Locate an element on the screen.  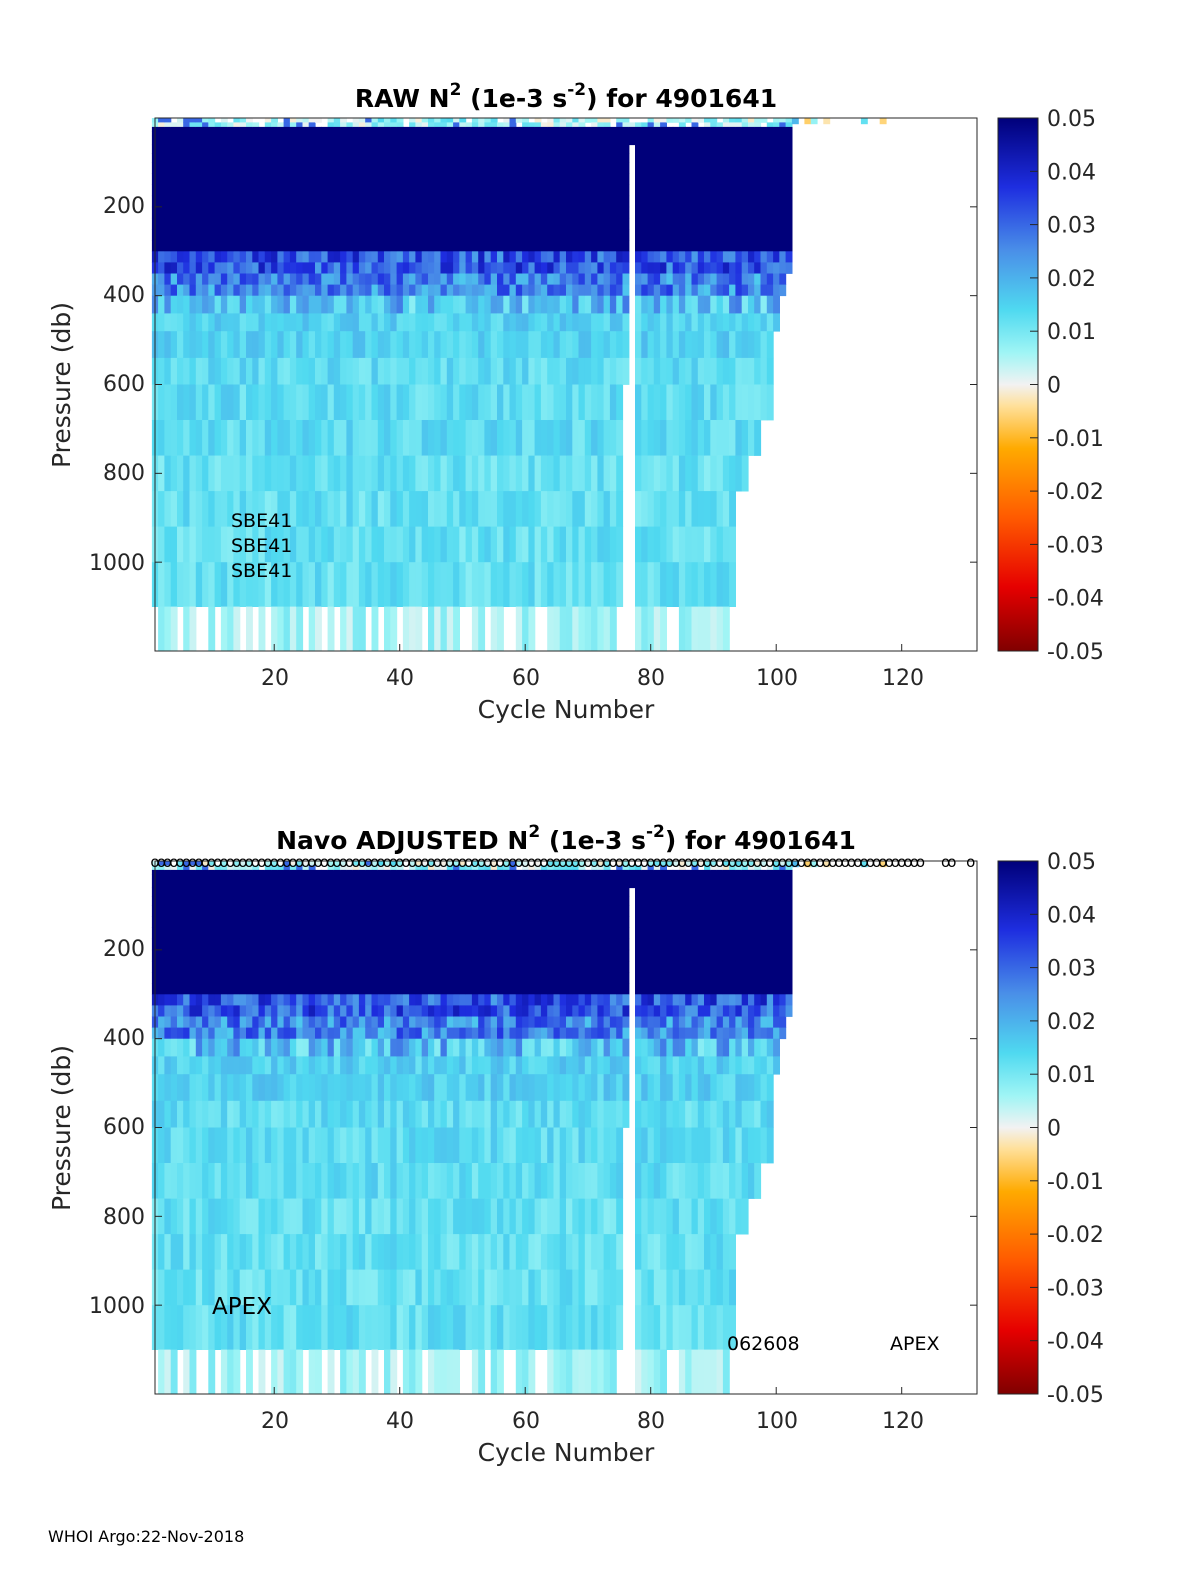
colorbar-tick-label: -0.02 is located at coordinates (1075, 492).